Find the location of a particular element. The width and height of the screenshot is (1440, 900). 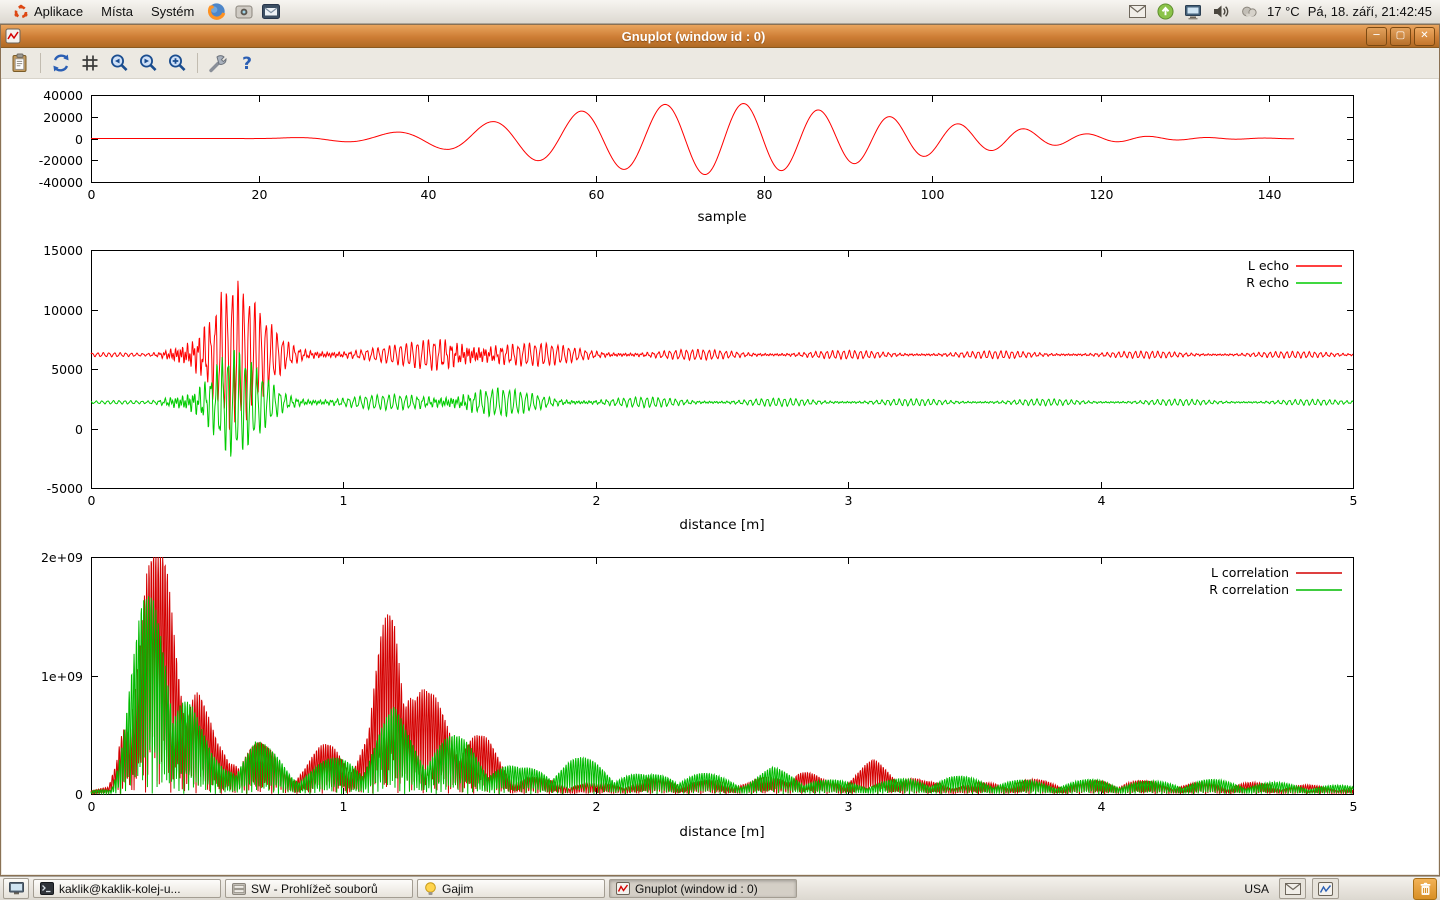

mail-launcher is located at coordinates (270, 12).